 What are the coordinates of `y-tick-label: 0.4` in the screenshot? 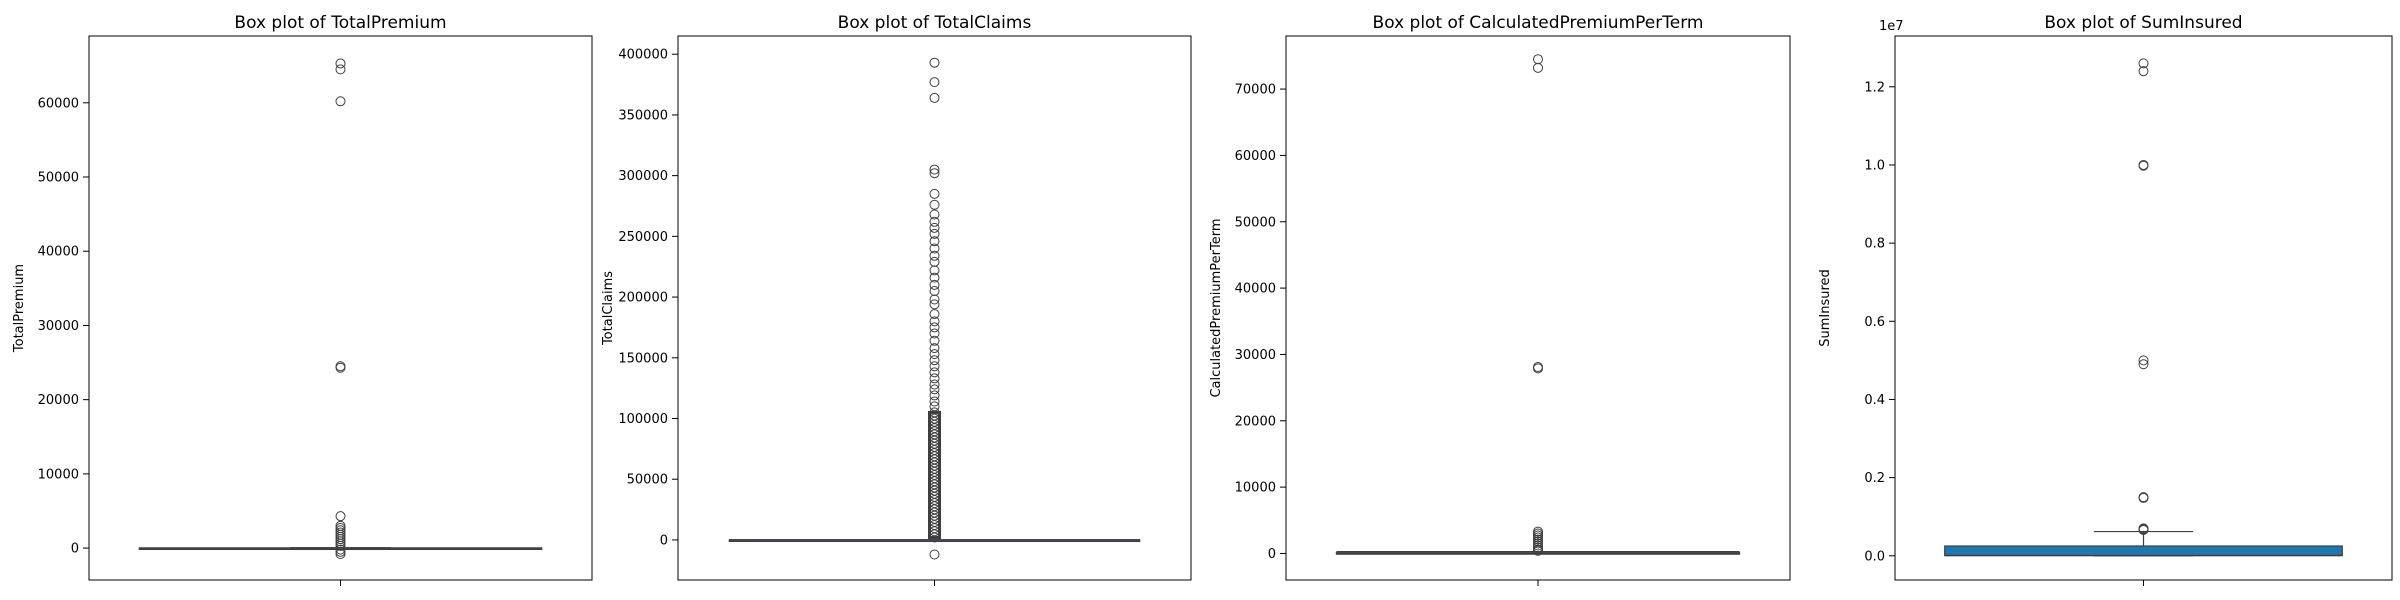 It's located at (1874, 400).